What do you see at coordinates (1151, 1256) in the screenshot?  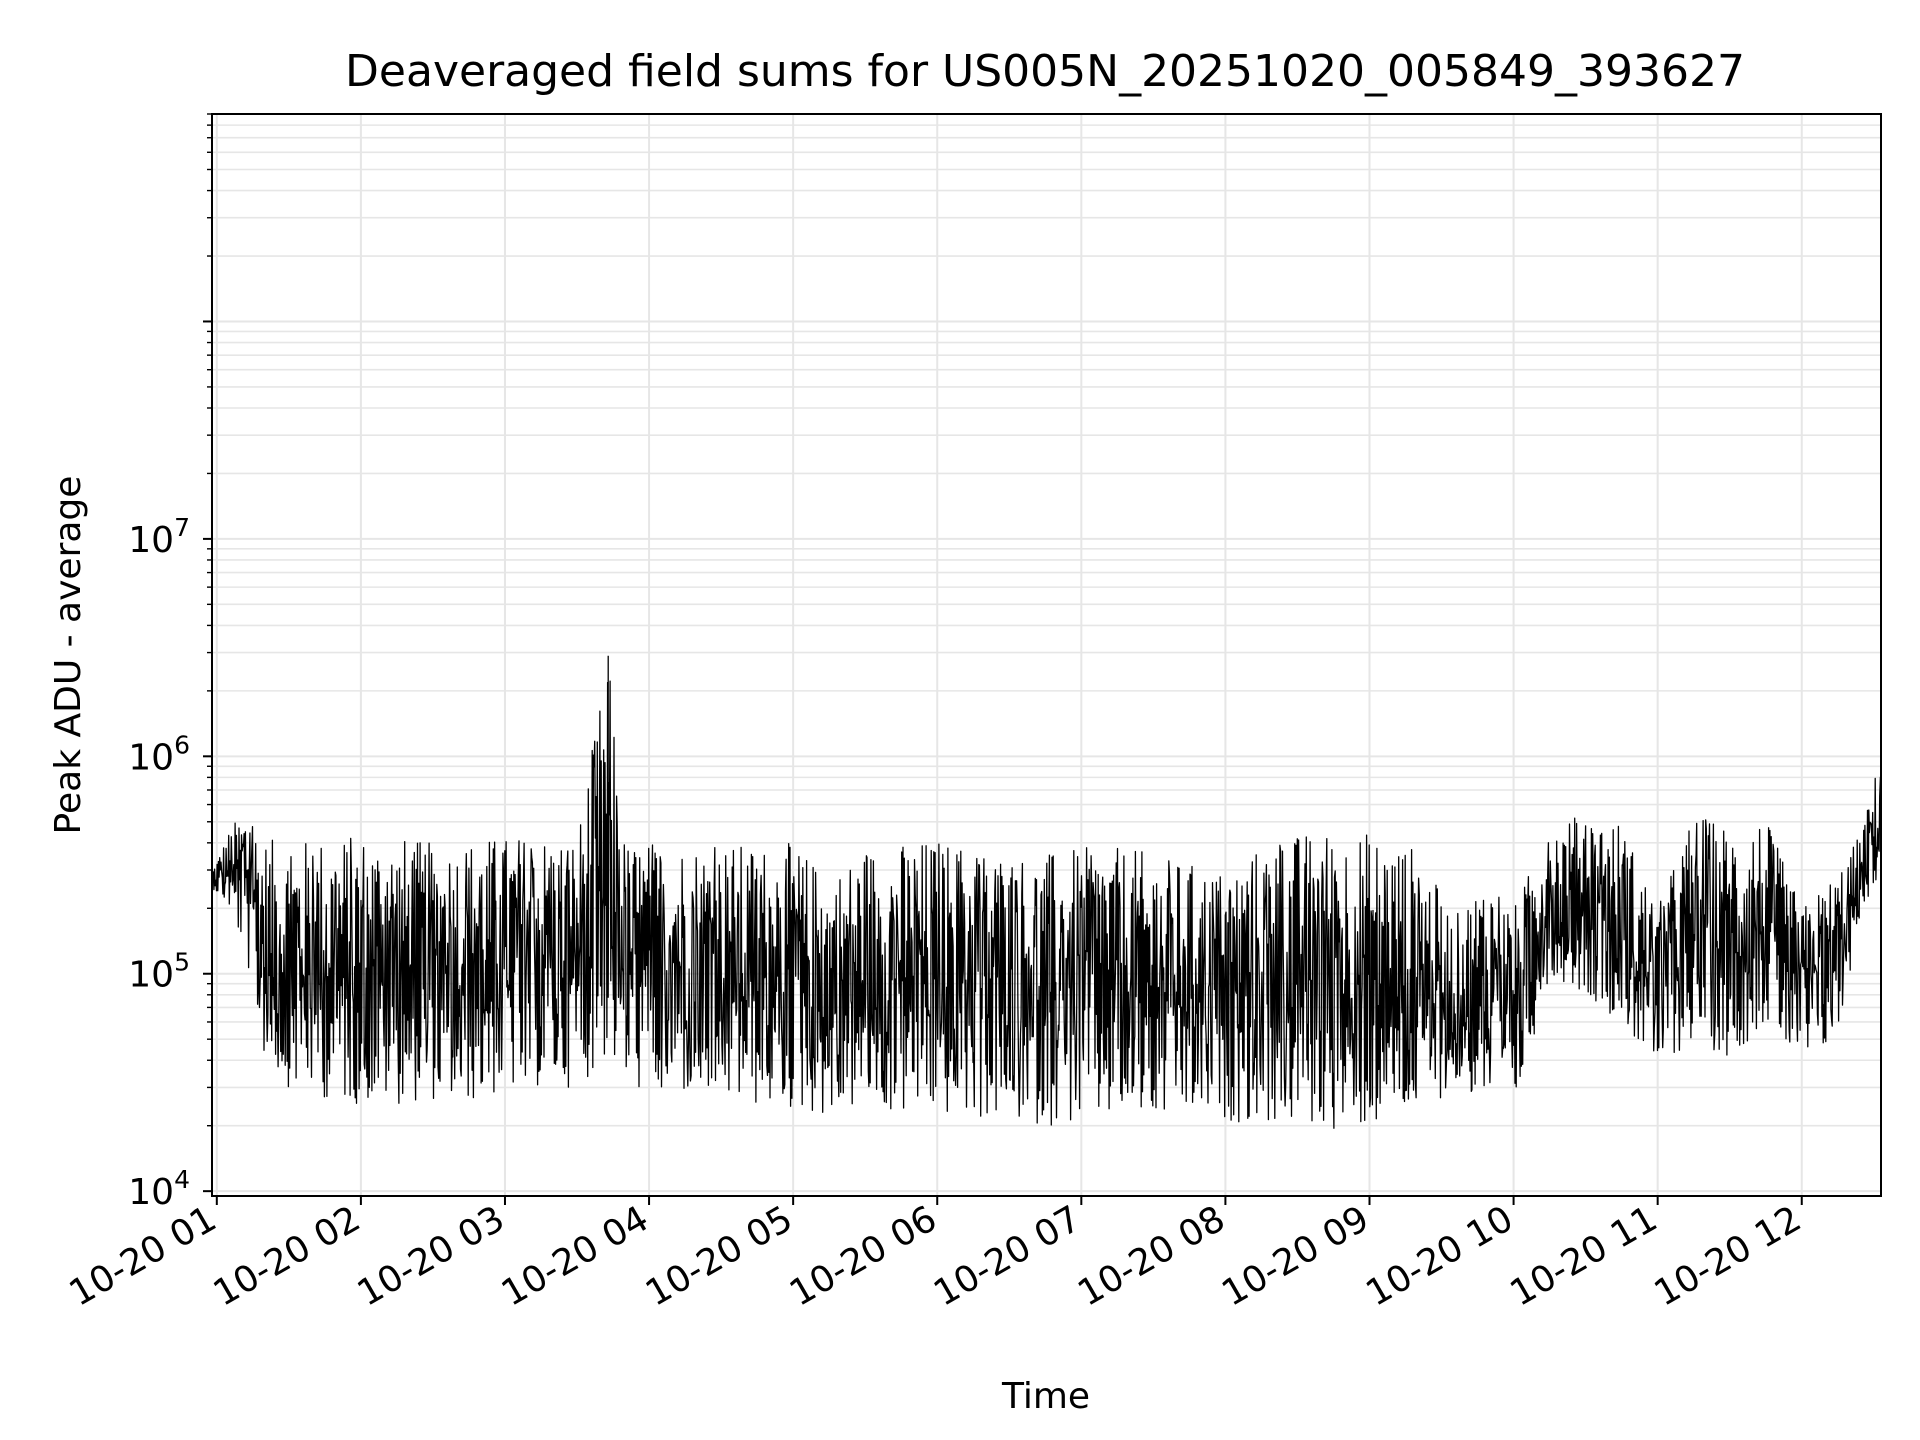 I see `x-tick-label: 10-20 08` at bounding box center [1151, 1256].